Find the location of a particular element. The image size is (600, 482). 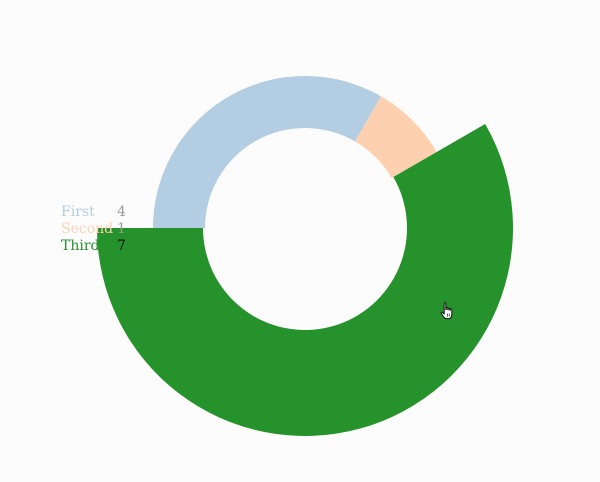

legend-item-second: Second 1 is located at coordinates (99, 229).